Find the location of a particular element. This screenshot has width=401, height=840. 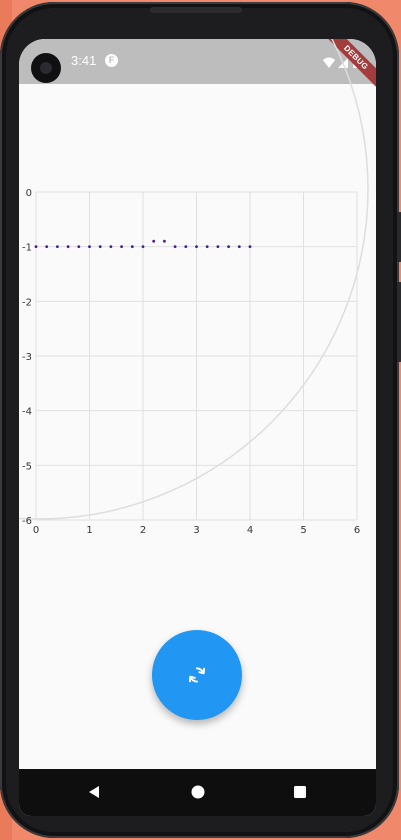

refresh-icon is located at coordinates (197, 675).